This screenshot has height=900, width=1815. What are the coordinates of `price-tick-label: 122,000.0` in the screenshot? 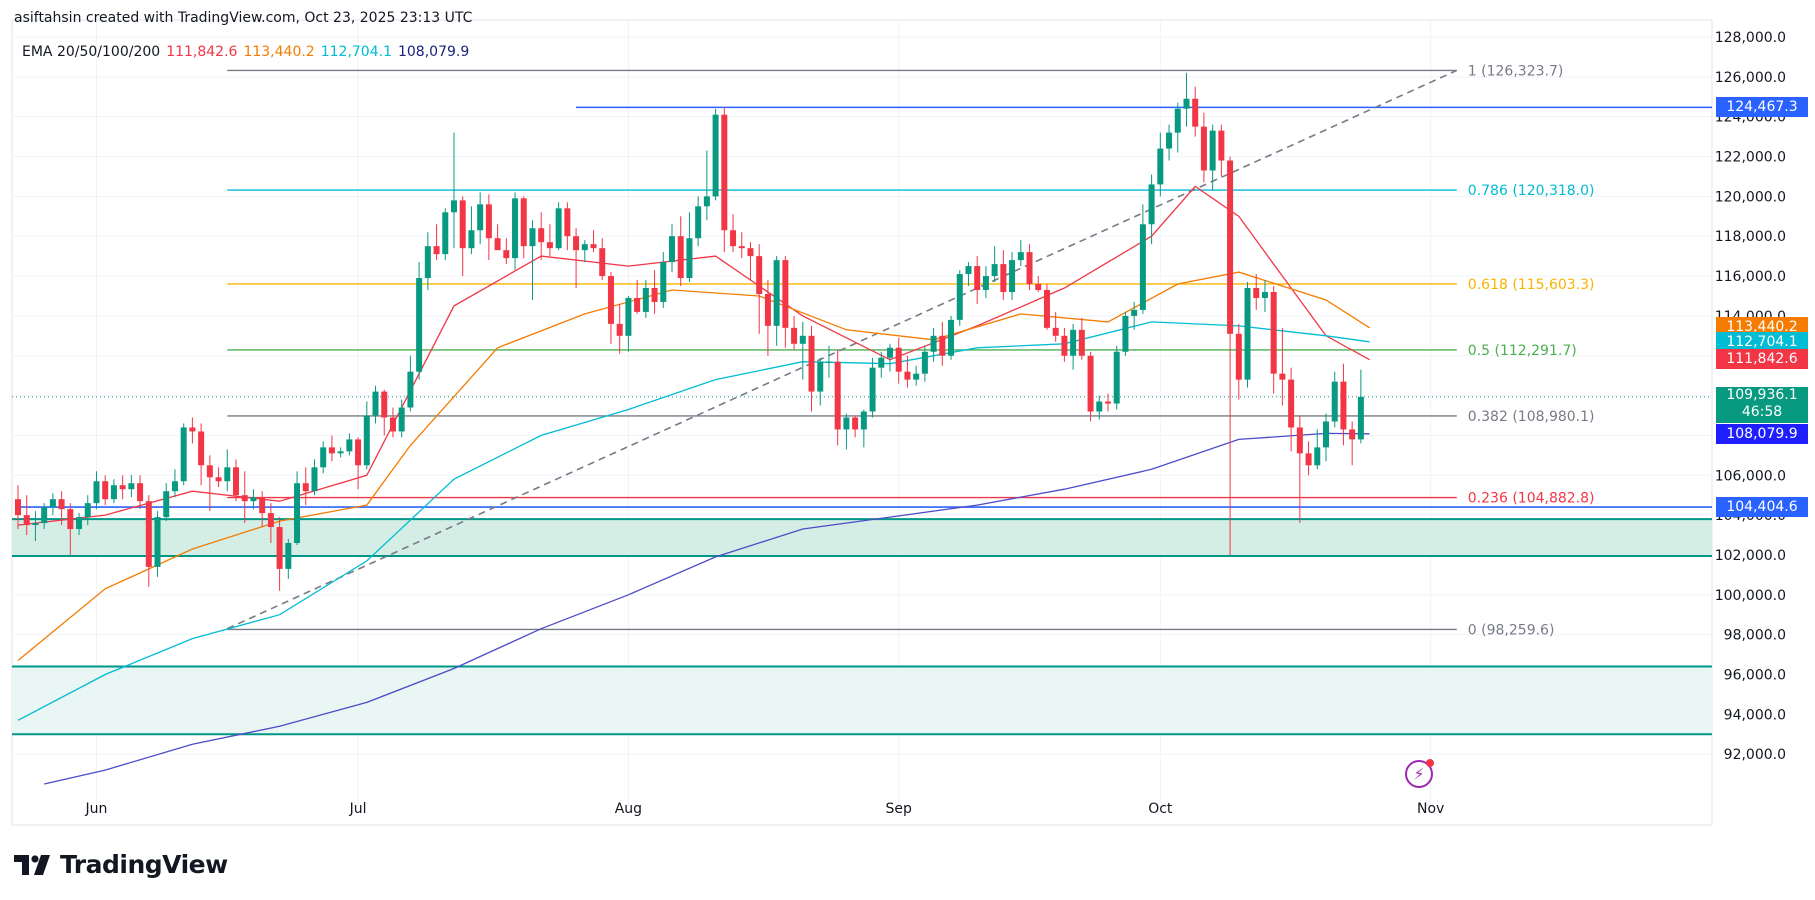 It's located at (1750, 158).